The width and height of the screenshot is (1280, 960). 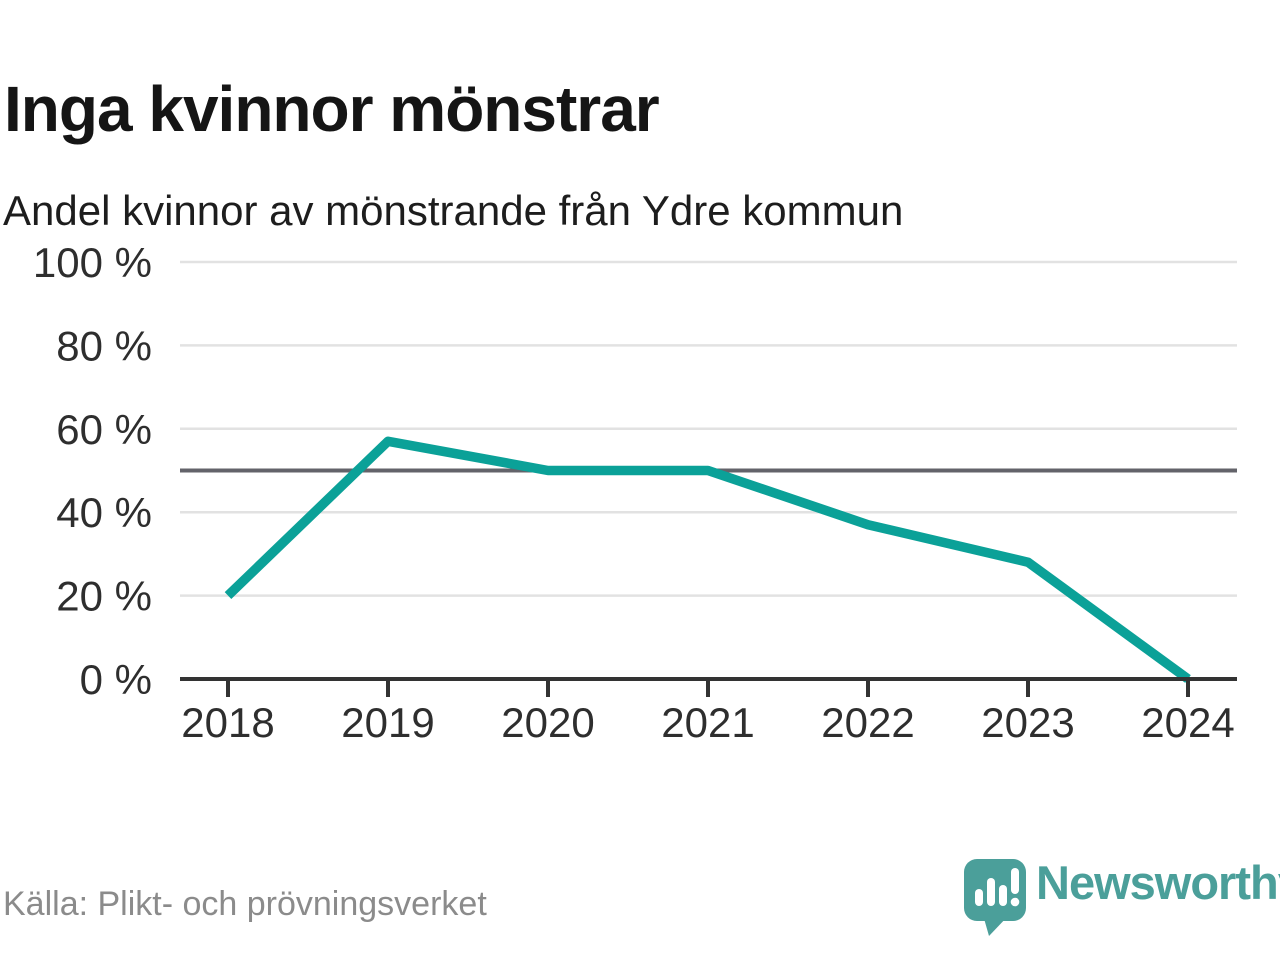 What do you see at coordinates (387, 722) in the screenshot?
I see `x-axis-tick-label: 2019` at bounding box center [387, 722].